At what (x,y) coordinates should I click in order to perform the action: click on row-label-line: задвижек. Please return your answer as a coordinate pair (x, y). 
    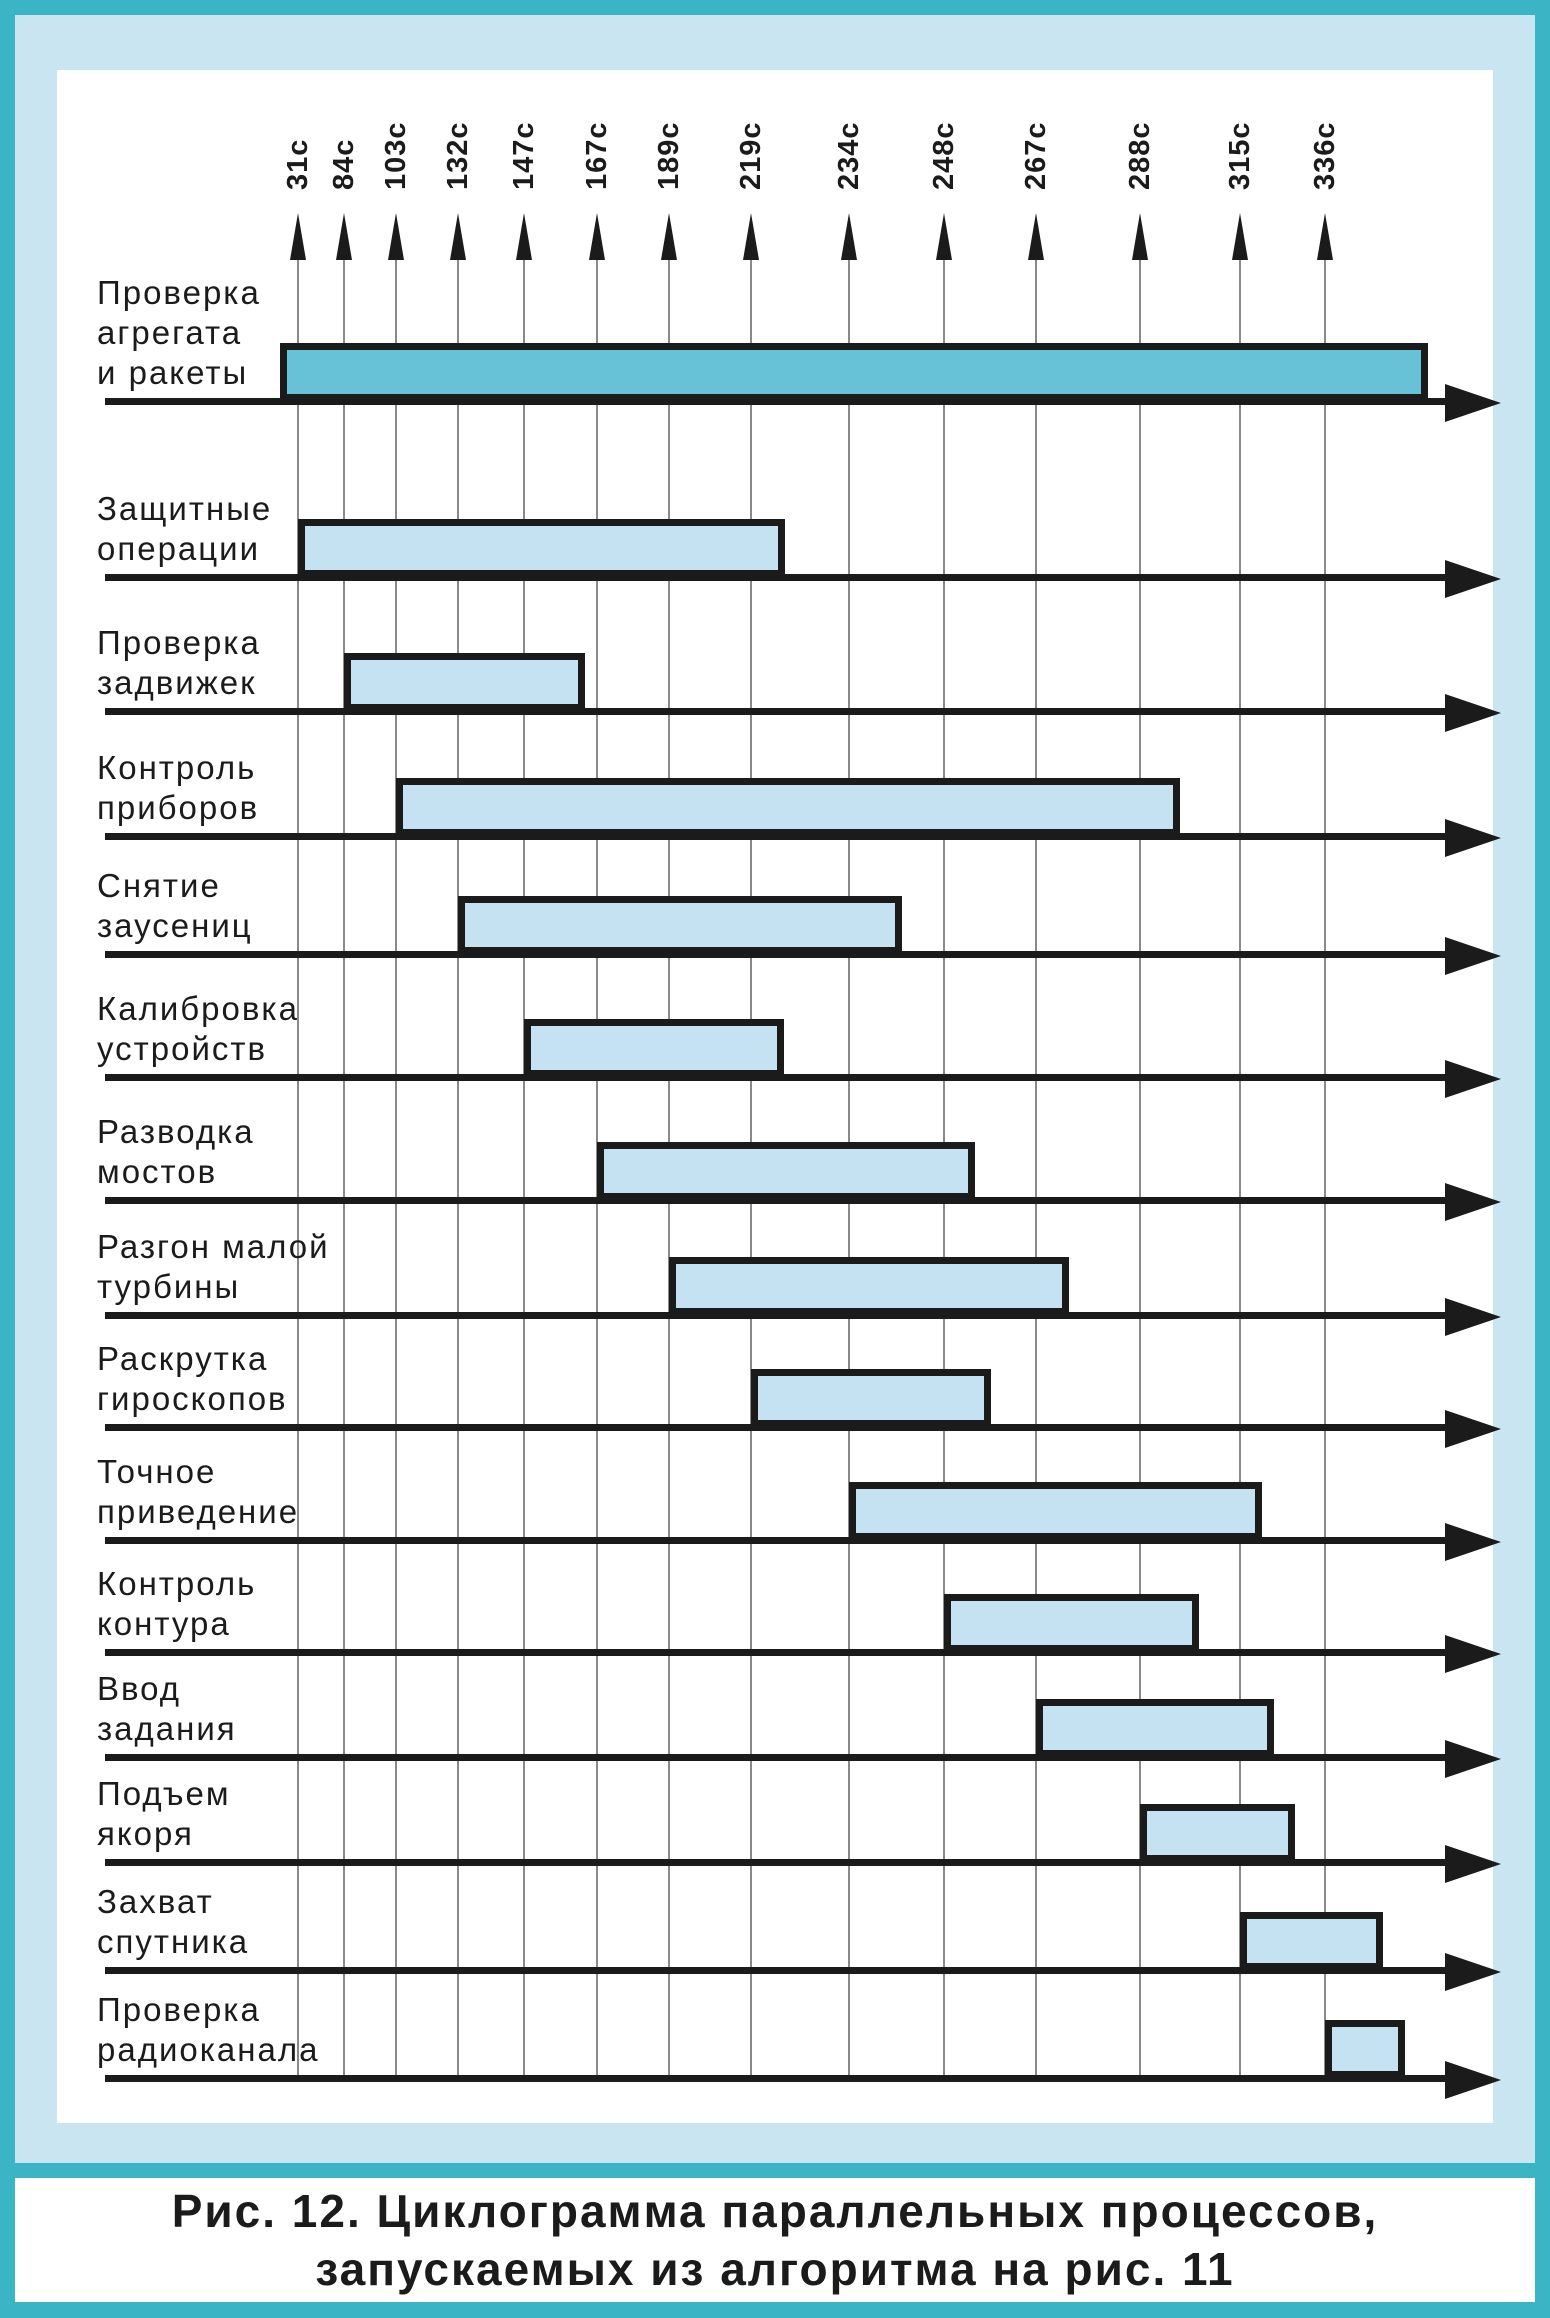
    Looking at the image, I should click on (177, 682).